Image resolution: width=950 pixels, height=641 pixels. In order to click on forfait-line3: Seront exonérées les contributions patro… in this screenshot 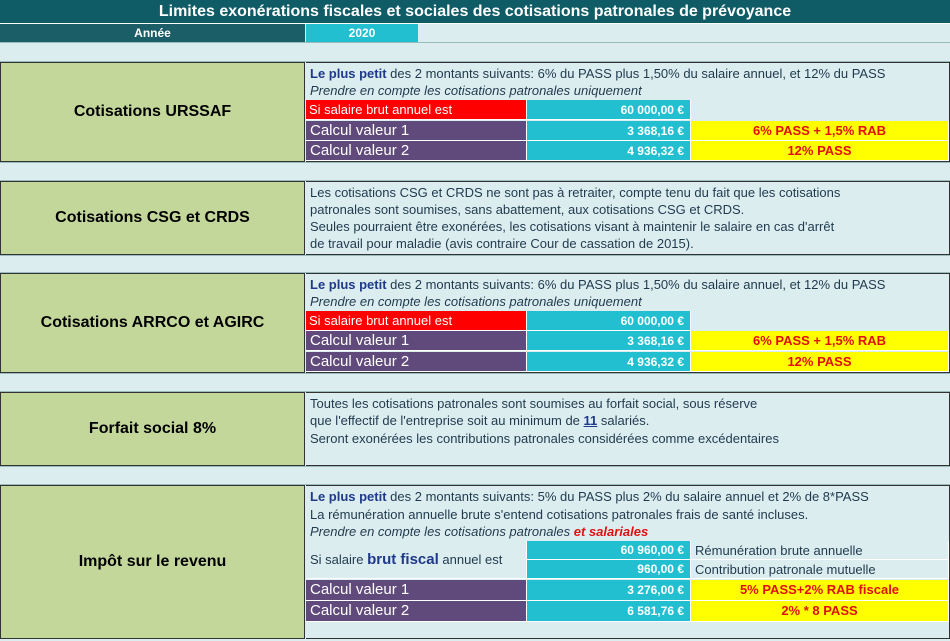, I will do `click(544, 438)`.